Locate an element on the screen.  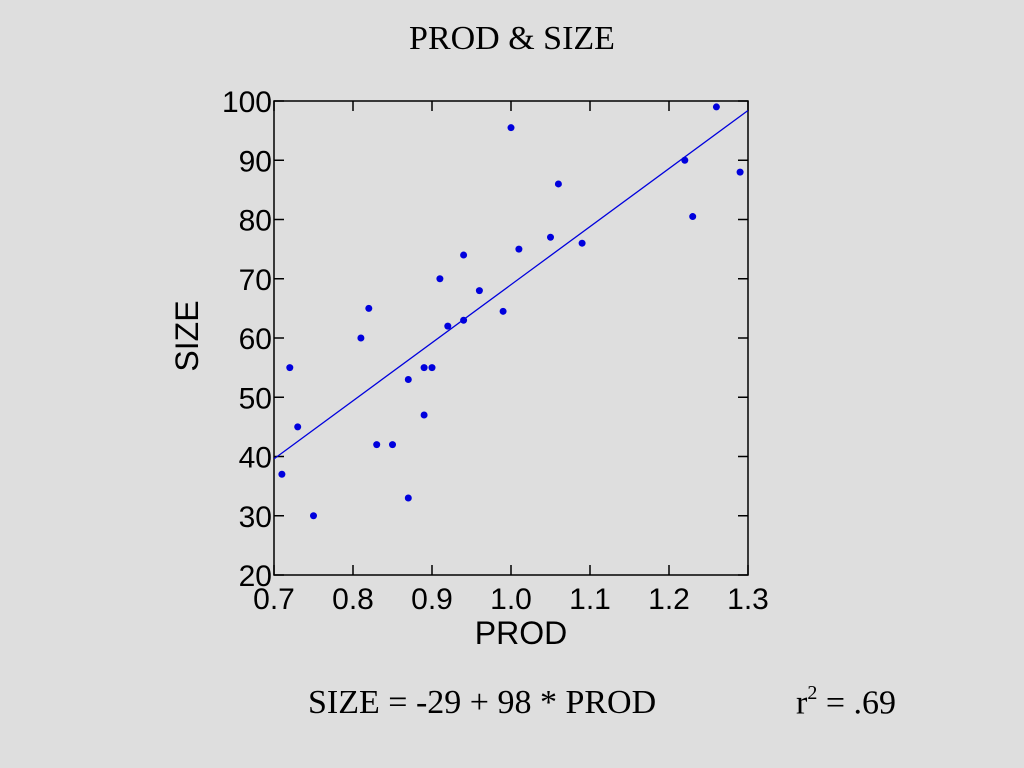
y-tick-label: 40 is located at coordinates (255, 458).